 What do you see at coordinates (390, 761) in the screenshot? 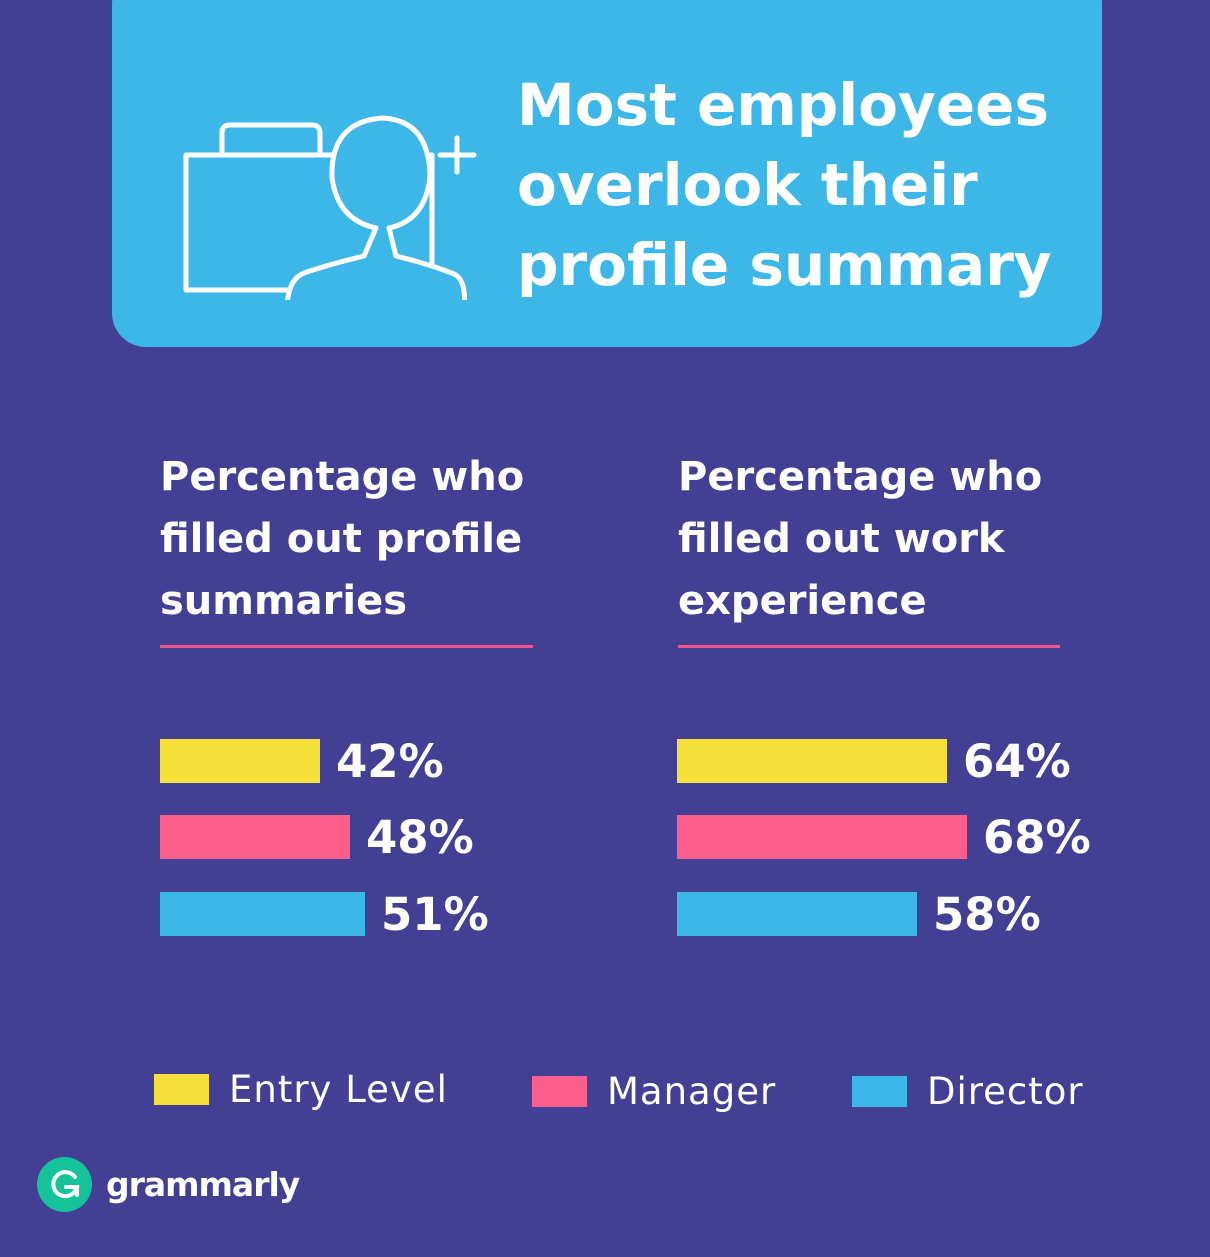
I see `data-label: 42%` at bounding box center [390, 761].